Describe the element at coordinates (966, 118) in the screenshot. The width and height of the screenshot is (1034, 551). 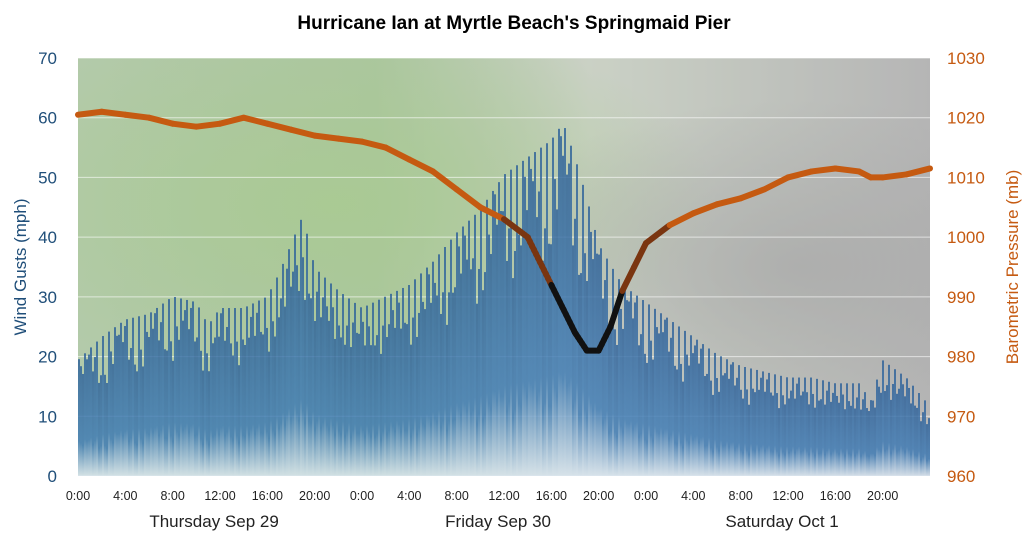
I see `right-axis-tick-label: 1020` at that location.